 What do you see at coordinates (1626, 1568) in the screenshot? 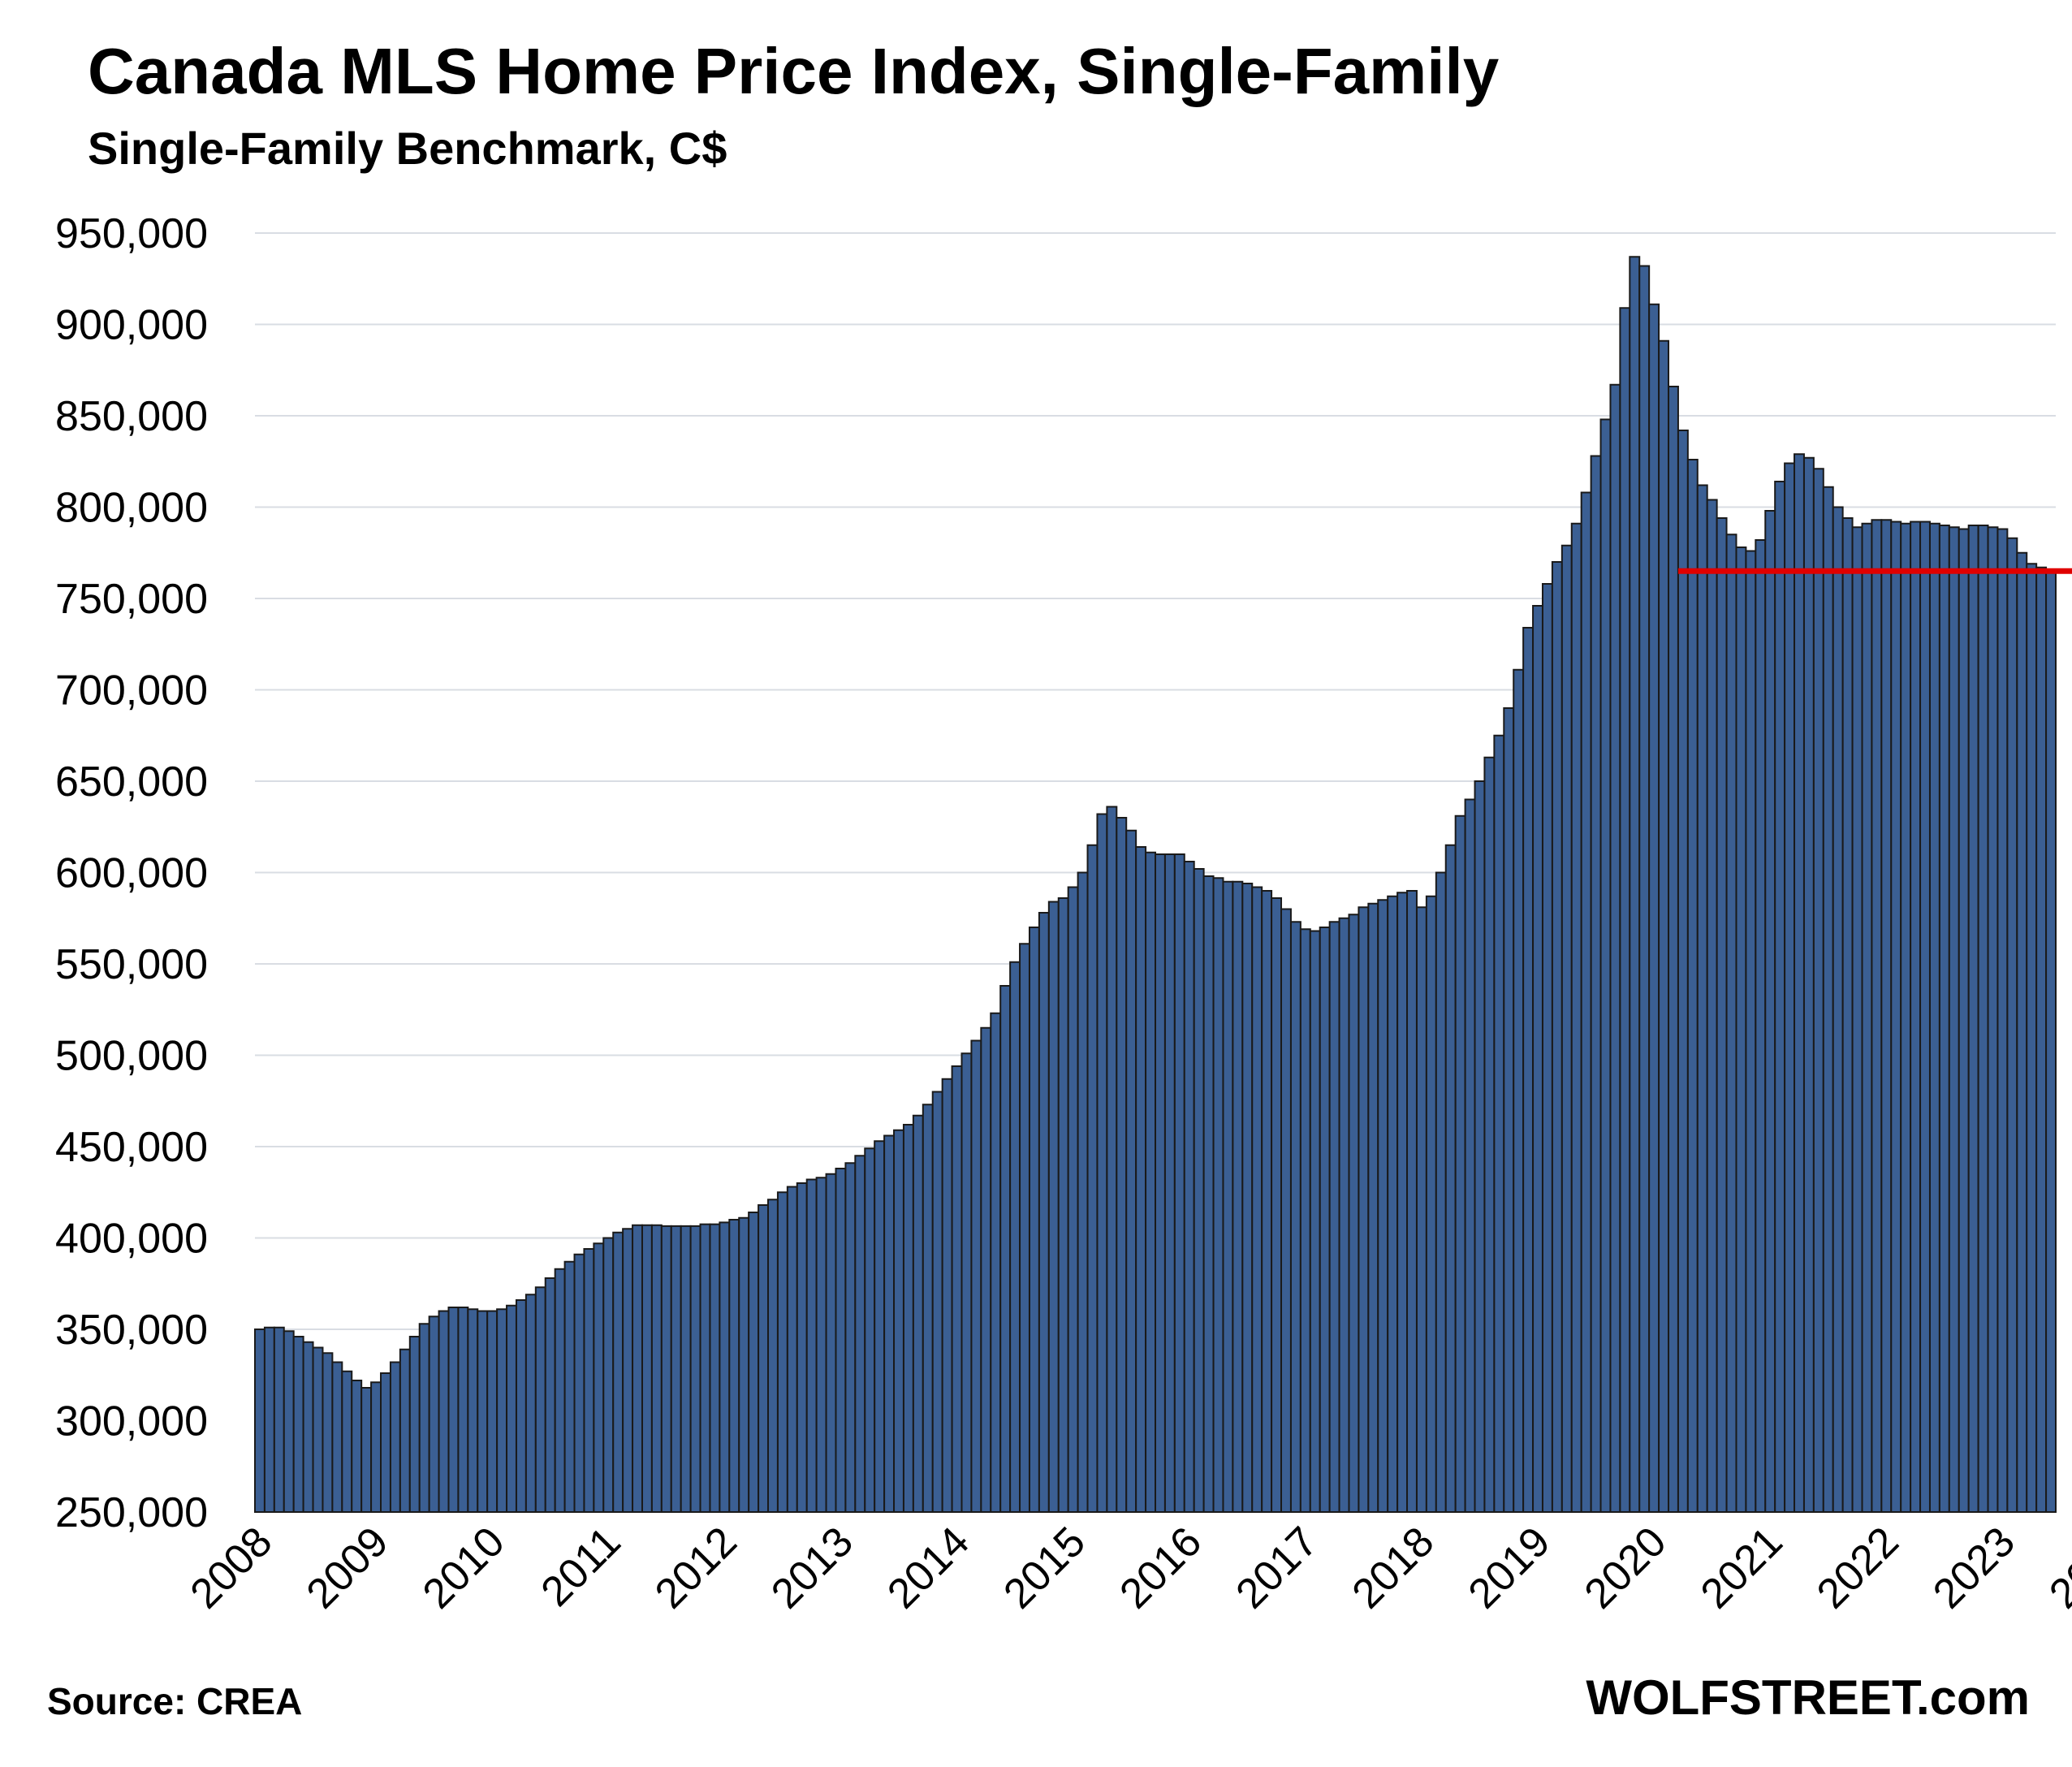
I see `x-tick-label: 2020` at bounding box center [1626, 1568].